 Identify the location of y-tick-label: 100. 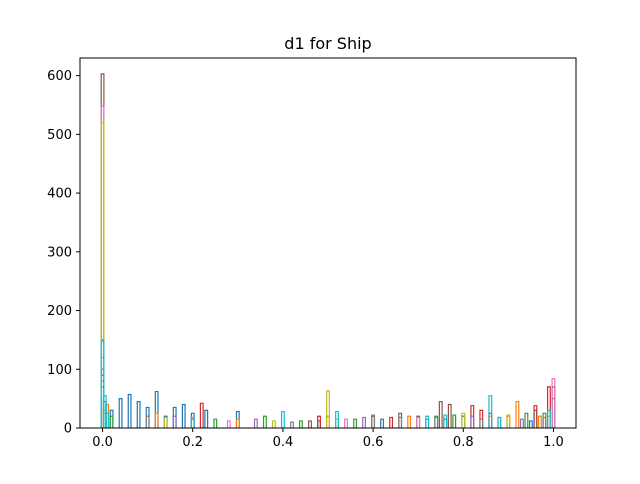
(59, 370).